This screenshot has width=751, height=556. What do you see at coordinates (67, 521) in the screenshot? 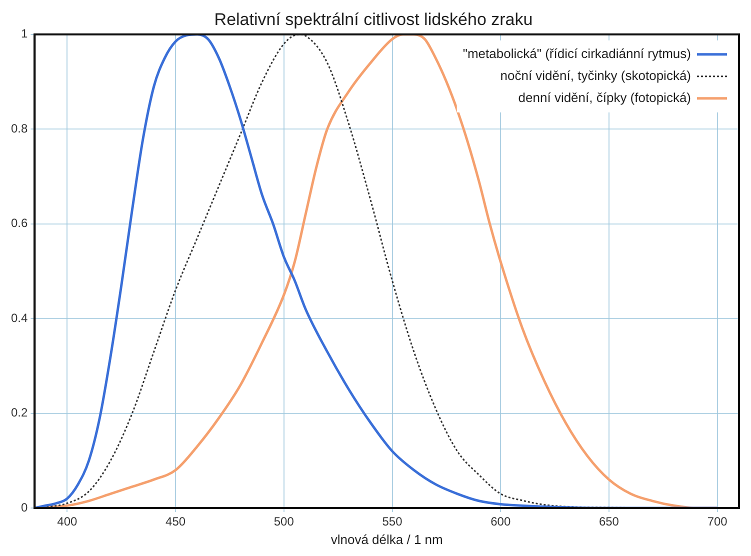
I see `x-tick-label: 400` at bounding box center [67, 521].